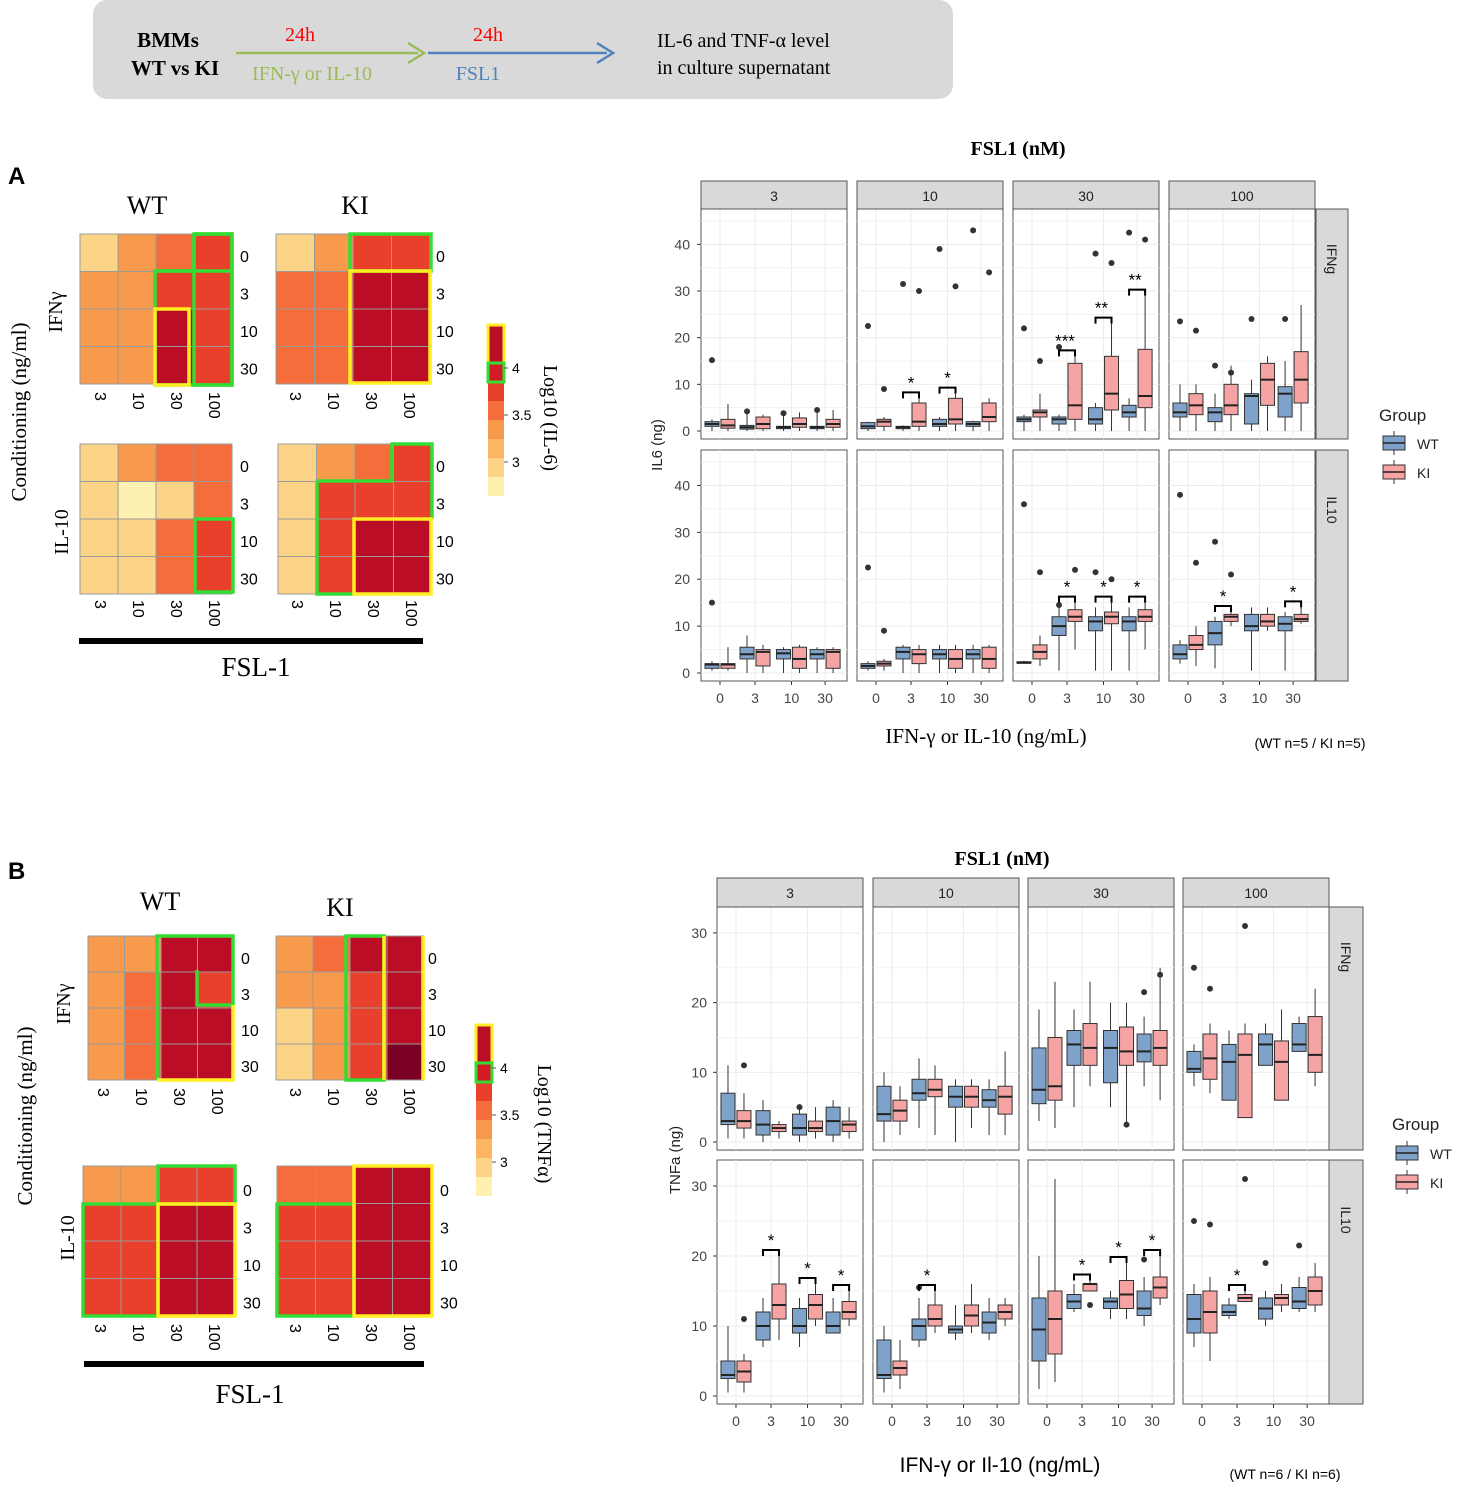 The image size is (1477, 1485). I want to click on heatmap-a-axis-bar, so click(251, 641).